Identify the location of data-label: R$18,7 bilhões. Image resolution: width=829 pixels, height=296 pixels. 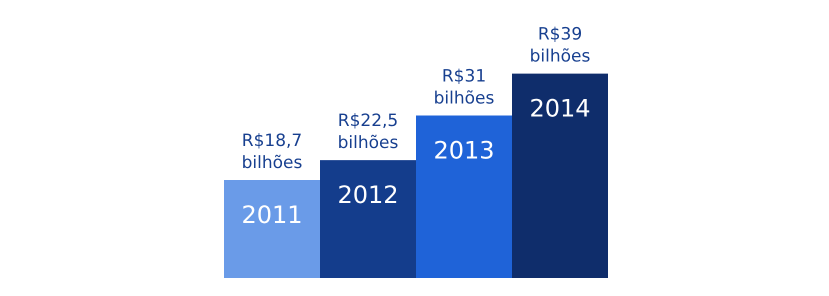
(272, 151).